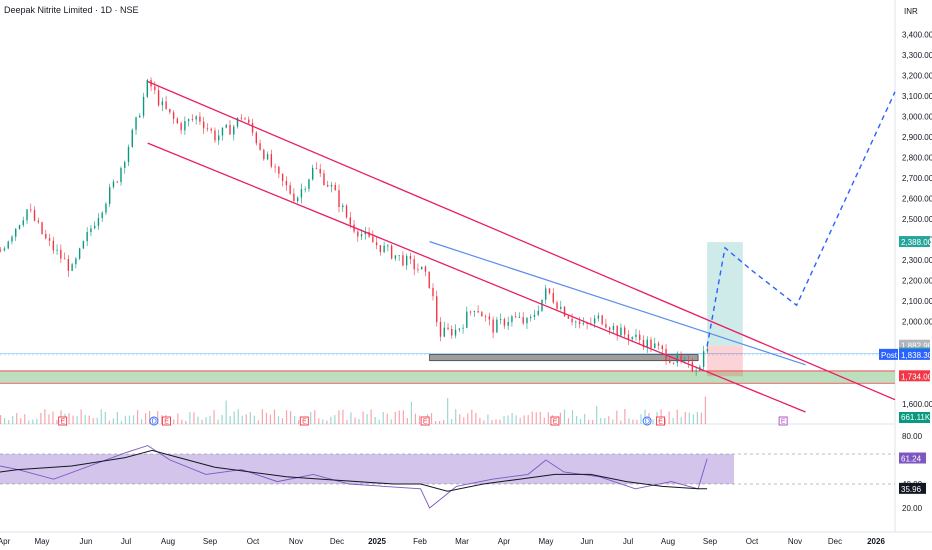  What do you see at coordinates (889, 355) in the screenshot?
I see `post-label: Post` at bounding box center [889, 355].